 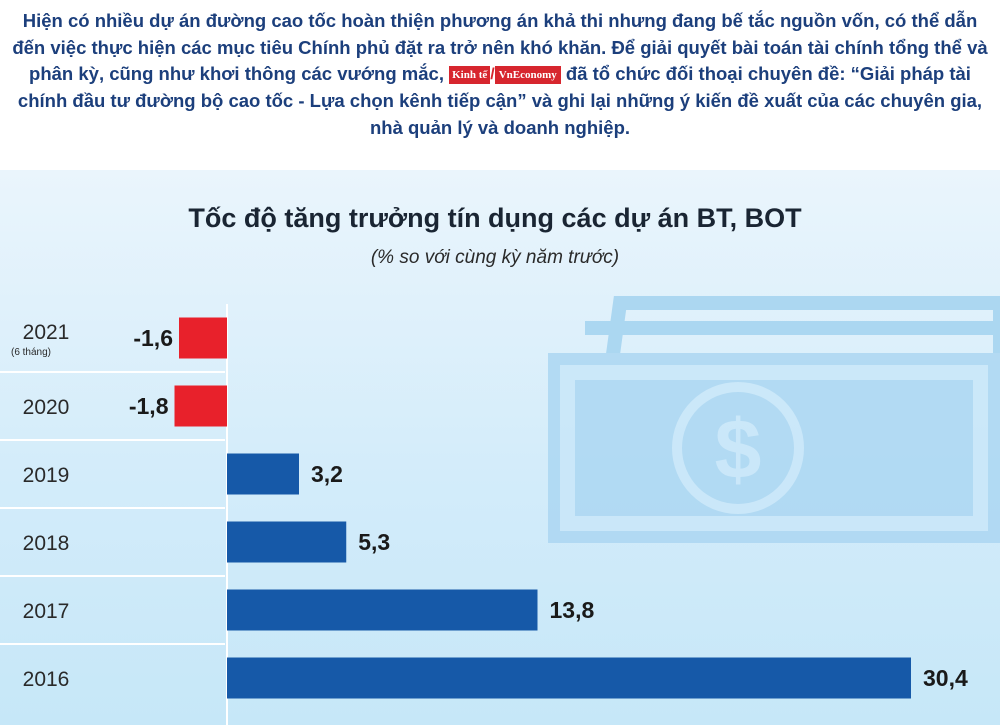 I want to click on data-label: 5,3, so click(x=374, y=542).